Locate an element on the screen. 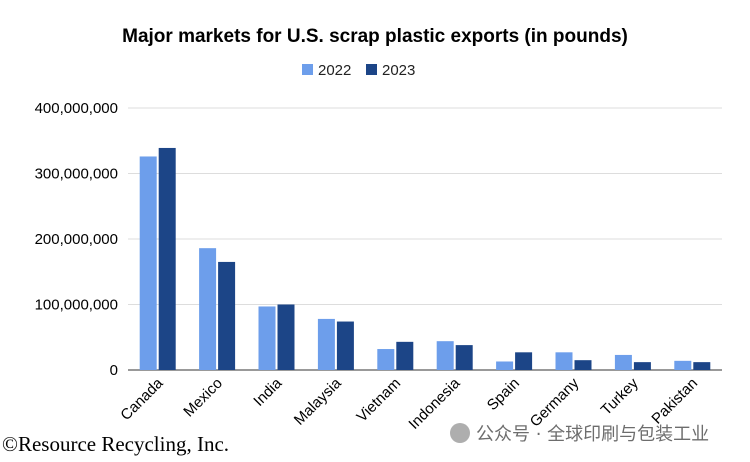 The image size is (750, 462). bar-2022-pakistan is located at coordinates (683, 365).